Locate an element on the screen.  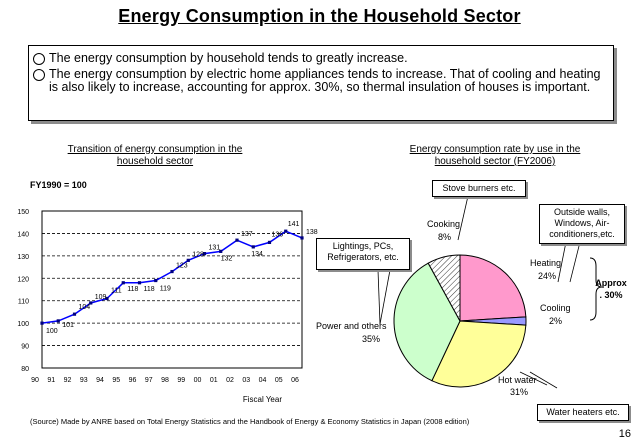
data-label: 104 is located at coordinates (85, 307).